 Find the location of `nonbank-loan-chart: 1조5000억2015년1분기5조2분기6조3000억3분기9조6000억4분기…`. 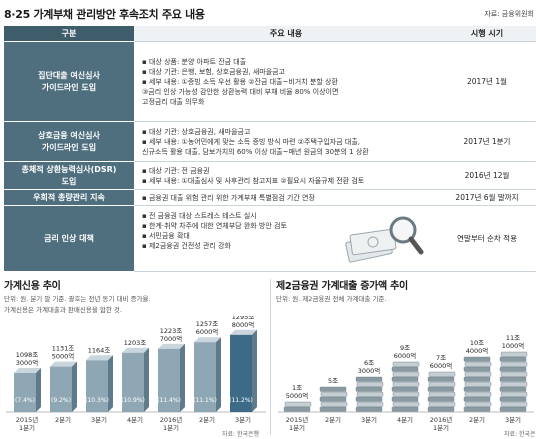

nonbank-loan-chart: 1조5000억2015년1분기5조2분기6조3000억3분기9조6000억4분기… is located at coordinates (406, 383).